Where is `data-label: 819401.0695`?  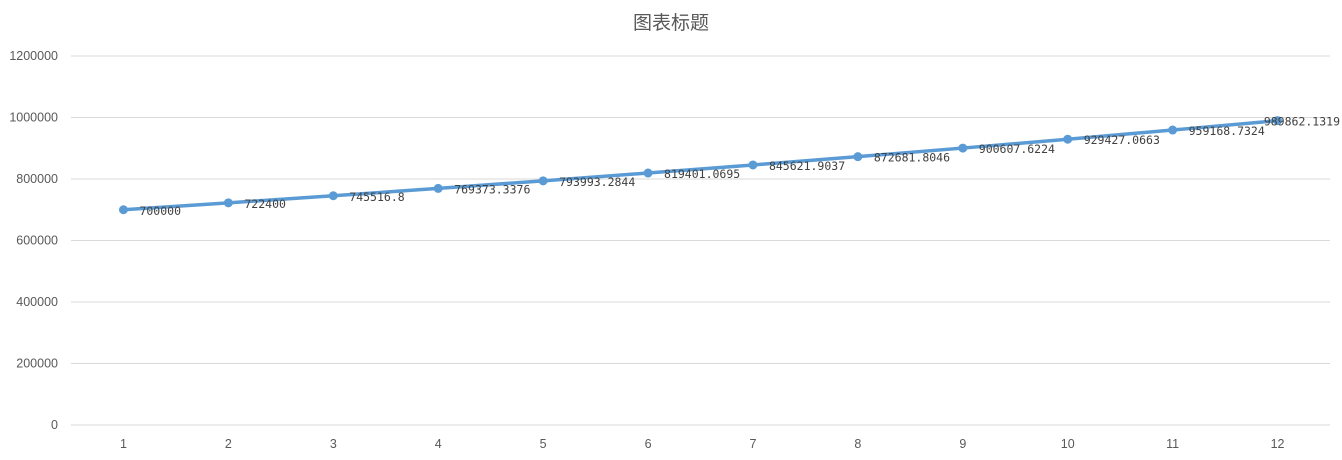 data-label: 819401.0695 is located at coordinates (702, 174).